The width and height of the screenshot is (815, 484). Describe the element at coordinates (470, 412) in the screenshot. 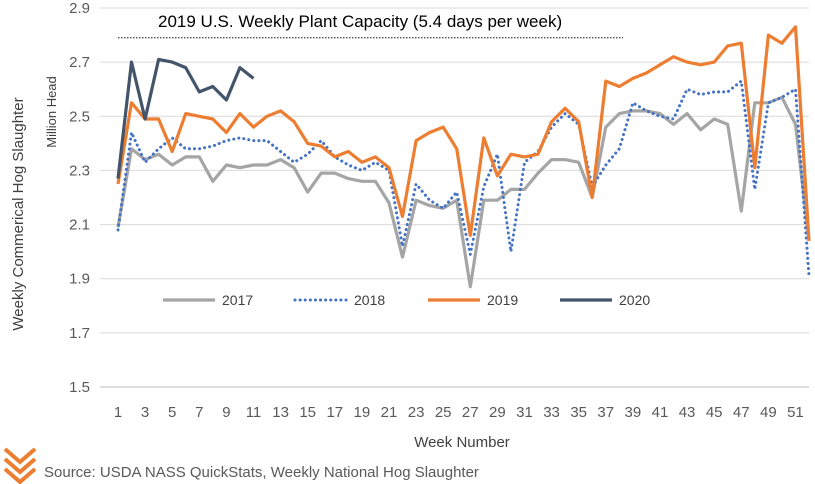

I see `x-tick-label: 27` at that location.